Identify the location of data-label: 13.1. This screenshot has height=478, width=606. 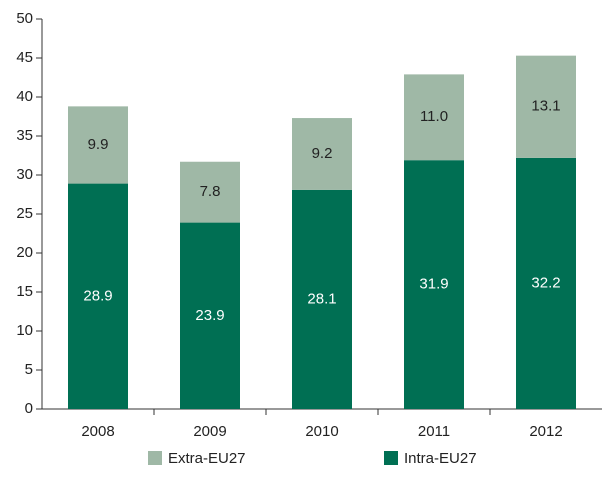
(545, 106).